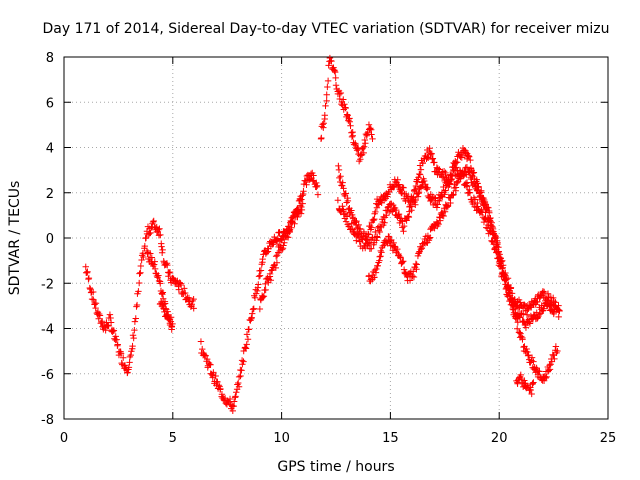 Image resolution: width=640 pixels, height=480 pixels. I want to click on y-axis-label: SDTVAR / TECUs, so click(15, 238).